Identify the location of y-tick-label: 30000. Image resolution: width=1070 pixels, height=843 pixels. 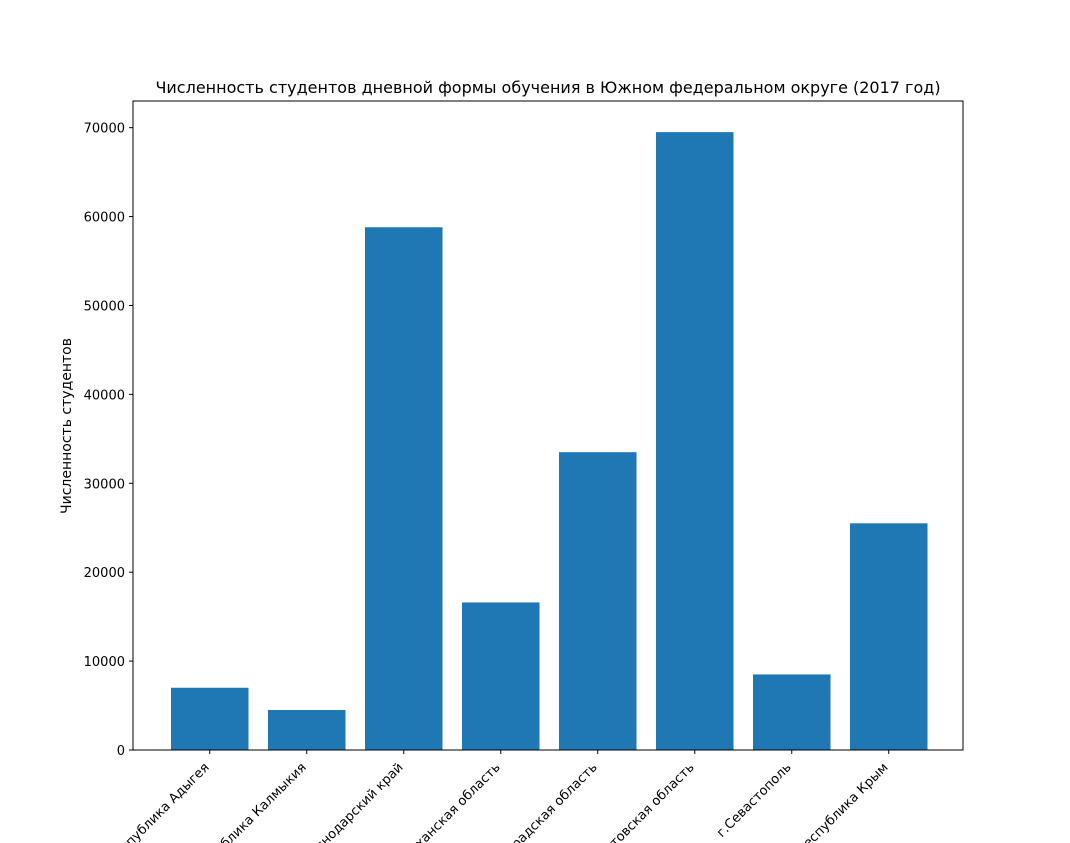
(104, 484).